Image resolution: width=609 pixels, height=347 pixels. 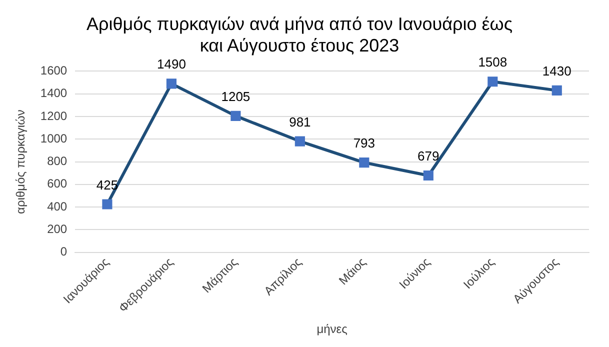 I want to click on y-tick-label: 600, so click(x=57, y=183).